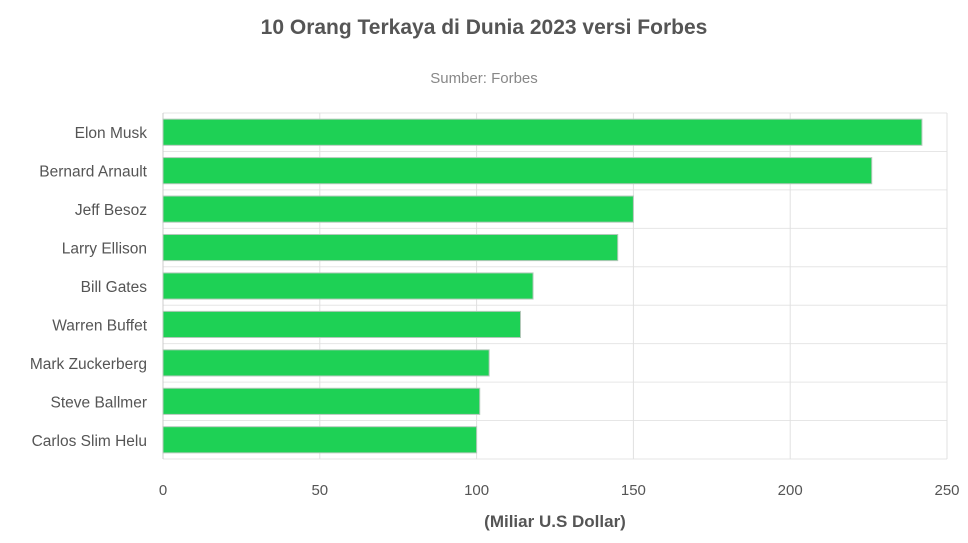 The width and height of the screenshot is (968, 543). Describe the element at coordinates (790, 490) in the screenshot. I see `x-tick-label: 200` at that location.